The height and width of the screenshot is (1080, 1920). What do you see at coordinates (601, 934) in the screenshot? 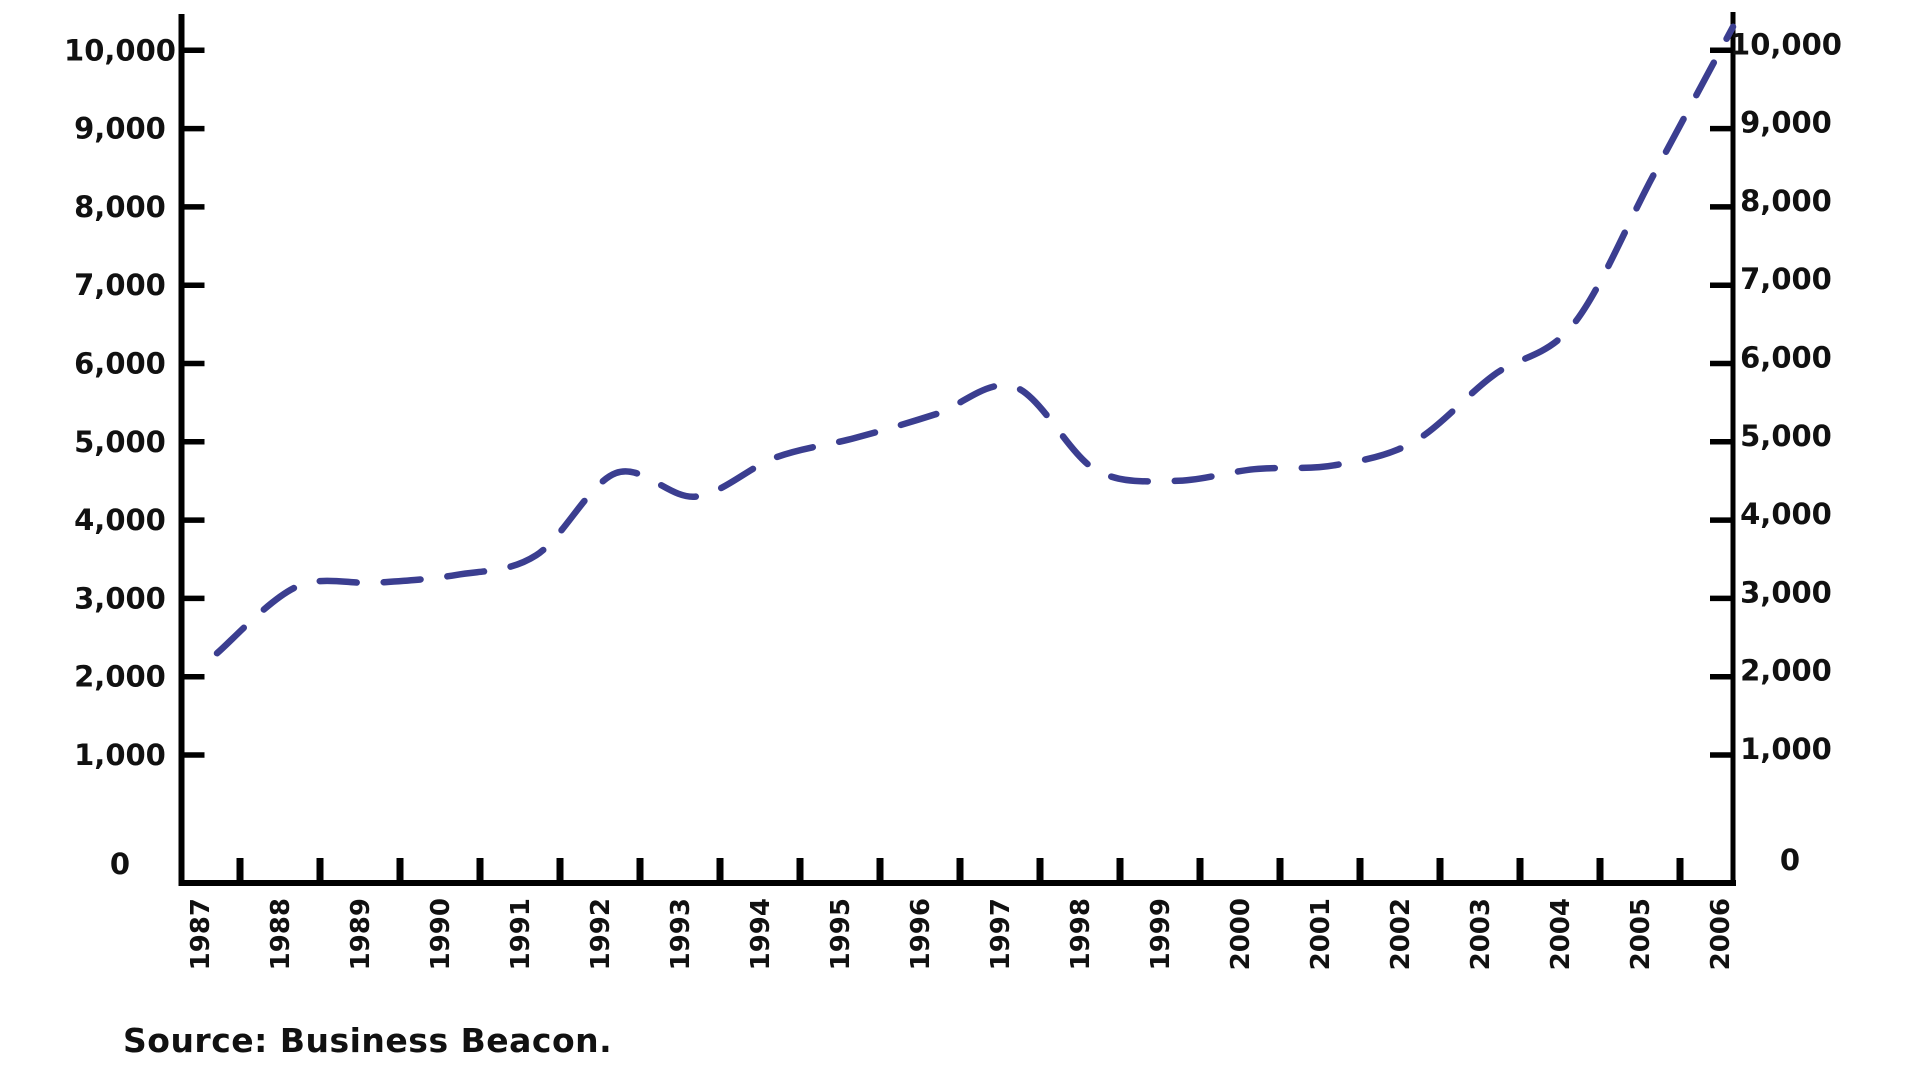
I see `x-axis-year-label: 1992` at bounding box center [601, 934].